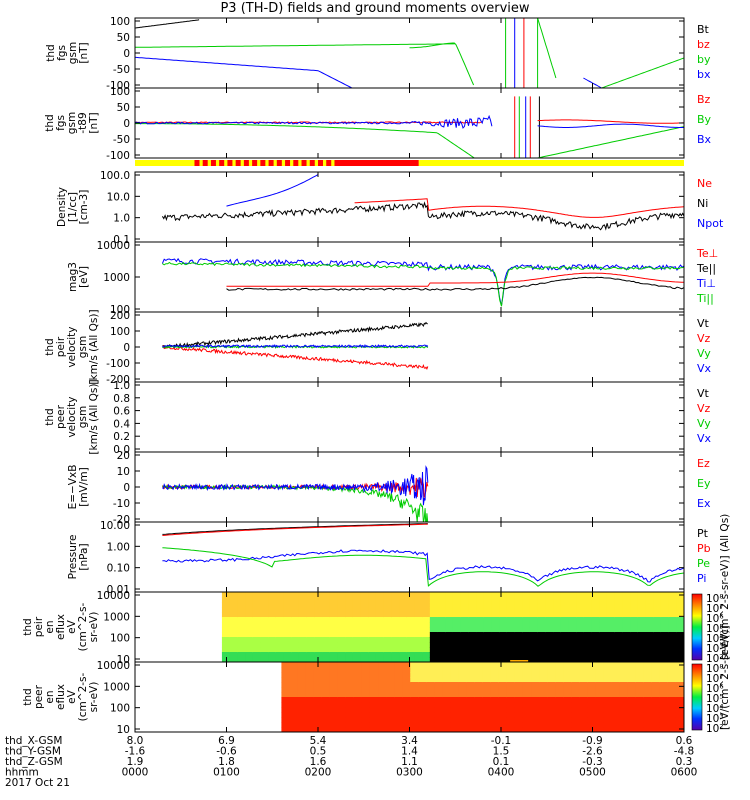  What do you see at coordinates (61, 627) in the screenshot?
I see `y-axis-label: eflux` at bounding box center [61, 627].